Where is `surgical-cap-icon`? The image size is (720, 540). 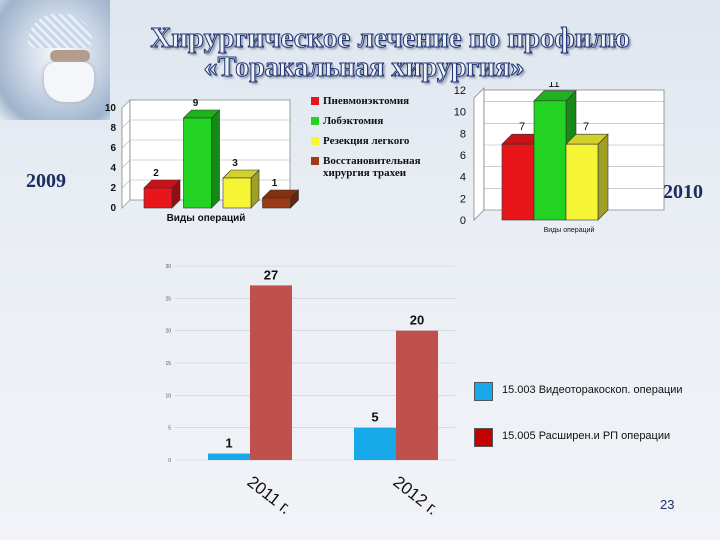
surgical-cap-icon is located at coordinates (60, 31).